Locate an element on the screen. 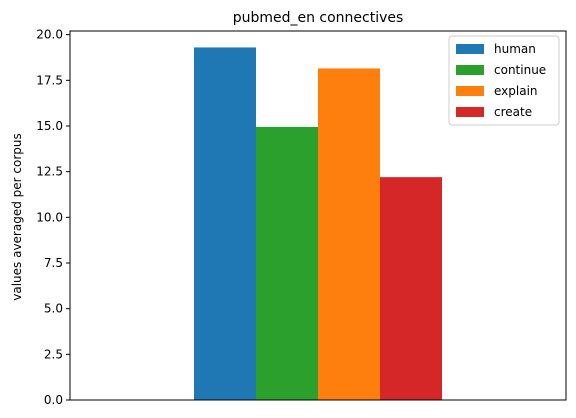  legend: human continue explain create is located at coordinates (504, 80).